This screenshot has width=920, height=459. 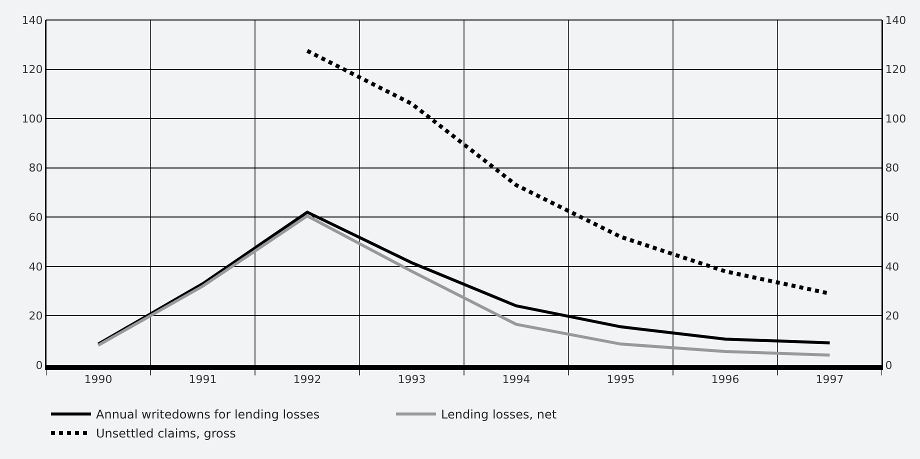 What do you see at coordinates (620, 379) in the screenshot?
I see `x-tick-label: 1995` at bounding box center [620, 379].